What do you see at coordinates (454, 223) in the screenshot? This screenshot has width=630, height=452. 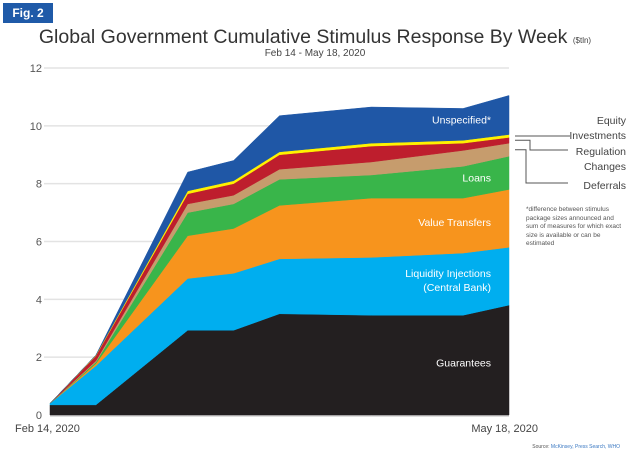 I see `series-label: Value Transfers` at bounding box center [454, 223].